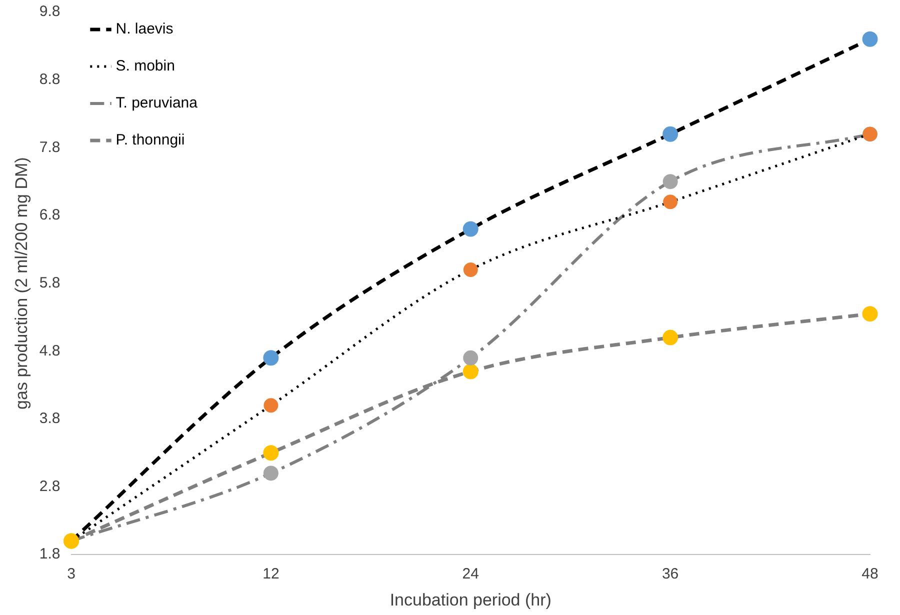 The image size is (900, 615). What do you see at coordinates (271, 574) in the screenshot?
I see `x-tick-label: 12` at bounding box center [271, 574].